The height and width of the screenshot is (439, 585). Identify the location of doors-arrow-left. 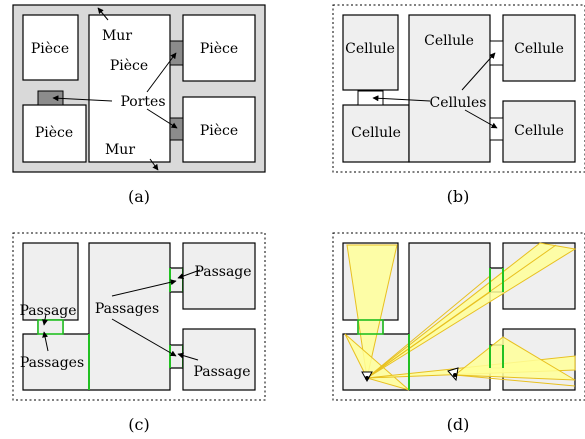
(82, 98).